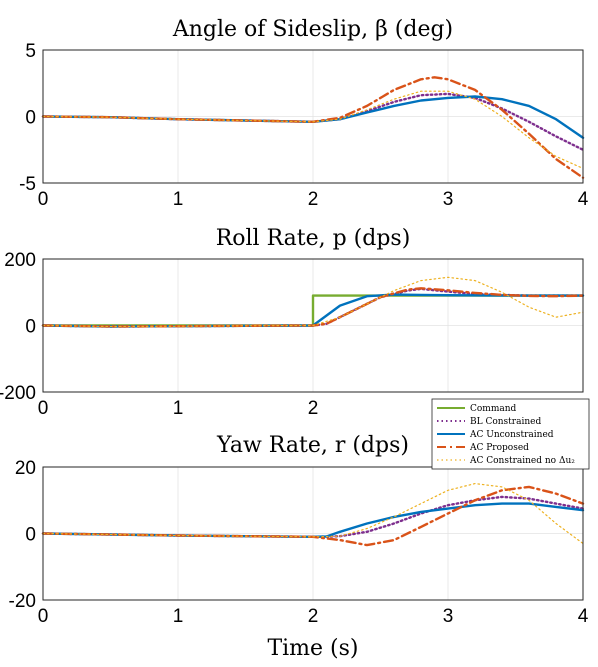  Describe the element at coordinates (18, 393) in the screenshot. I see `y-tick-label: -200` at that location.